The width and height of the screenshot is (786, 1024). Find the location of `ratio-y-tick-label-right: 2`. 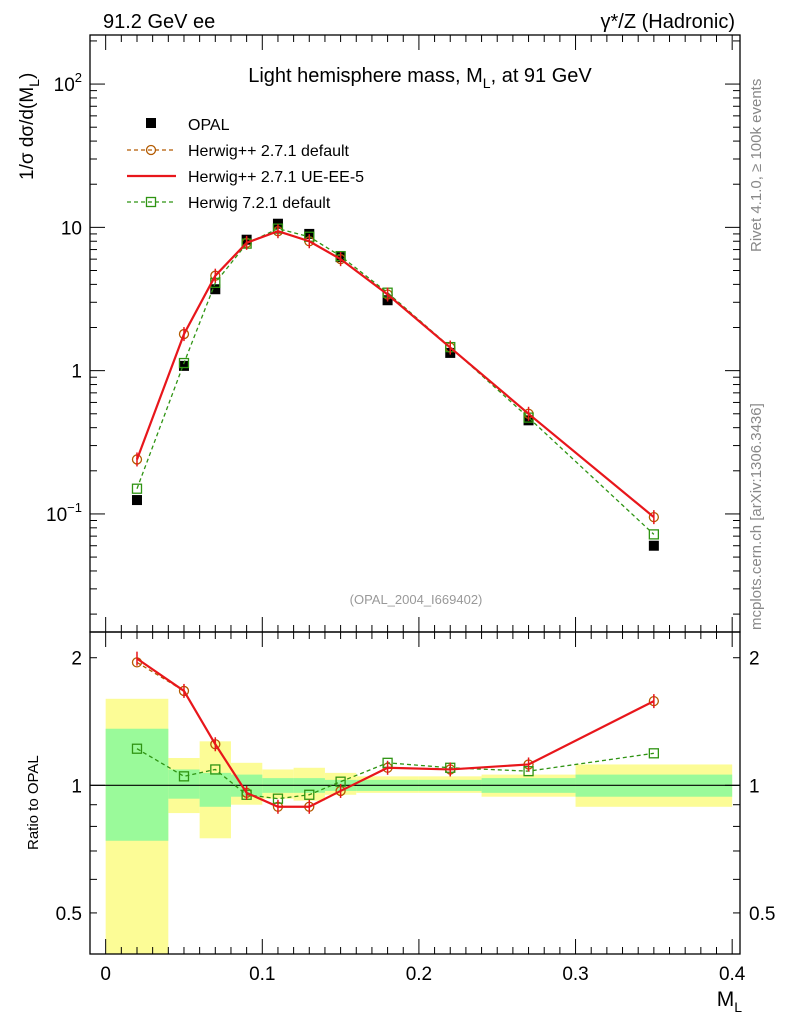

ratio-y-tick-label-right: 2 is located at coordinates (754, 659).